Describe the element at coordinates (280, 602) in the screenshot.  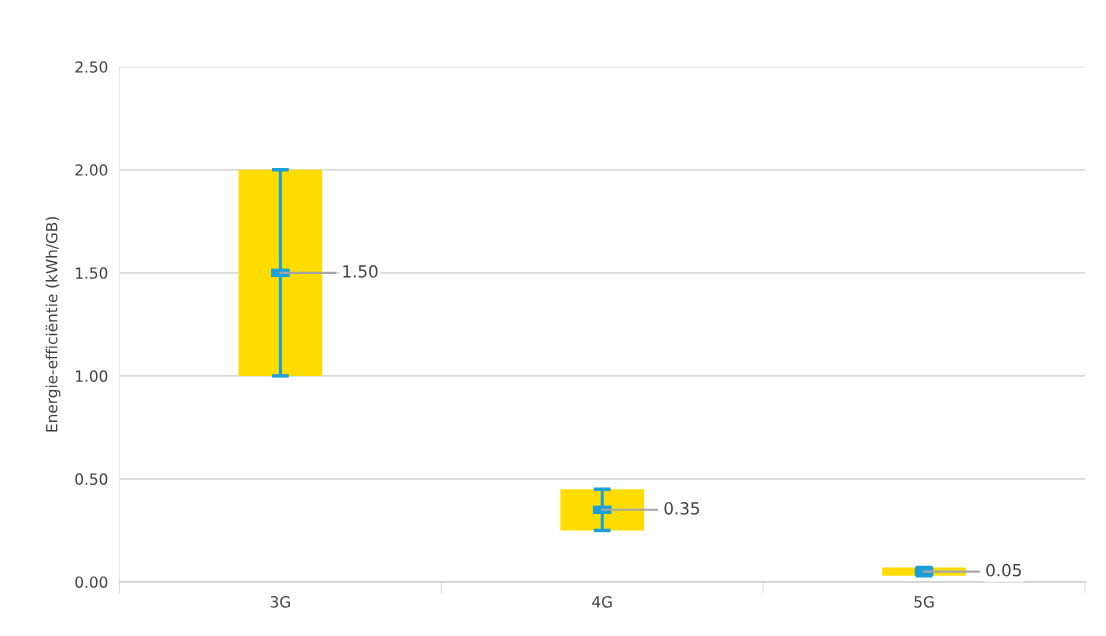
I see `x-tick-label: 3G` at that location.